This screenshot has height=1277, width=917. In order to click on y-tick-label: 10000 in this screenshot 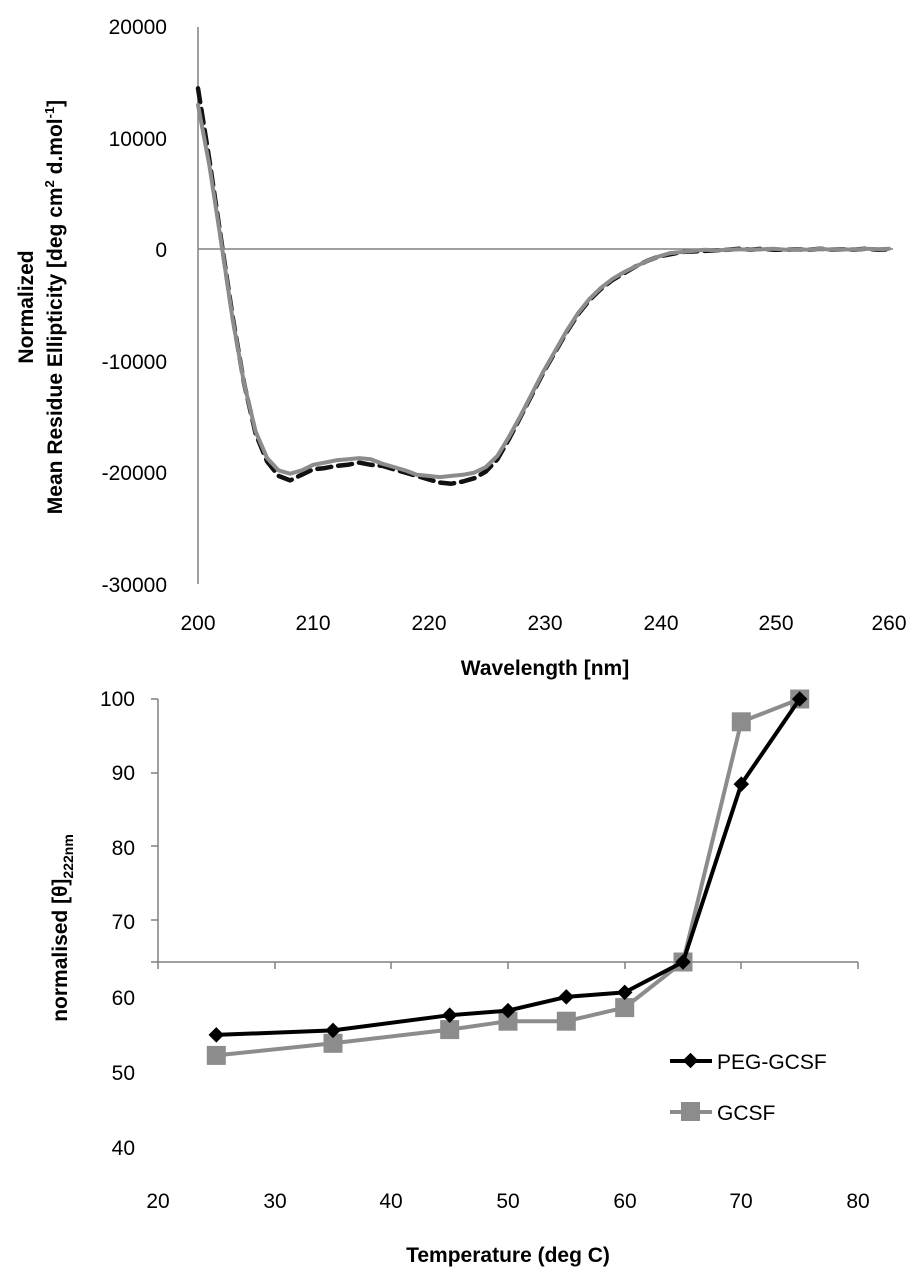, I will do `click(138, 139)`.